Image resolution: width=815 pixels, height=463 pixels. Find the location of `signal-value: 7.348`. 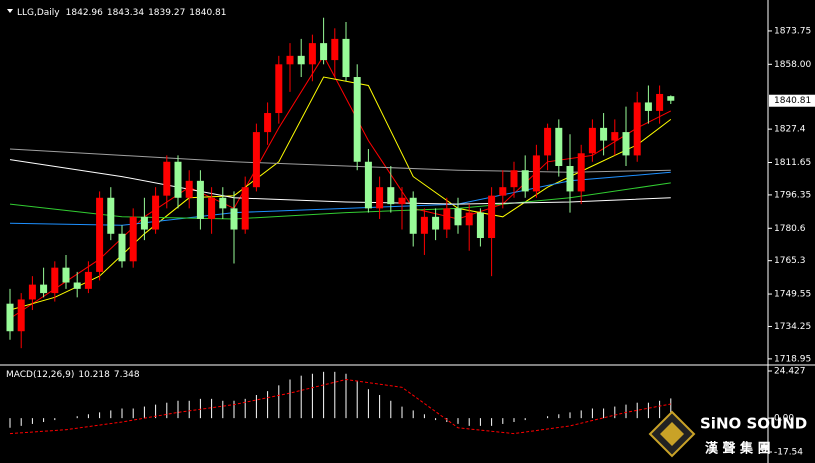

signal-value: 7.348 is located at coordinates (127, 375).